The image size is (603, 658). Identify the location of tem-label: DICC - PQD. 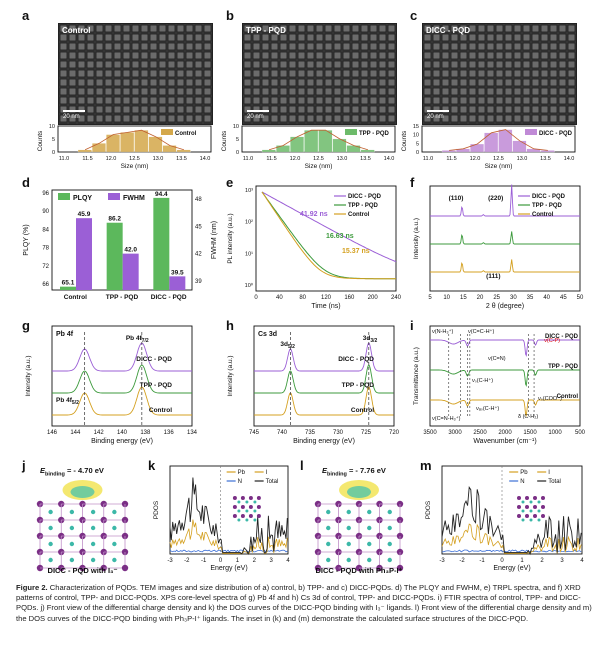
(448, 30).